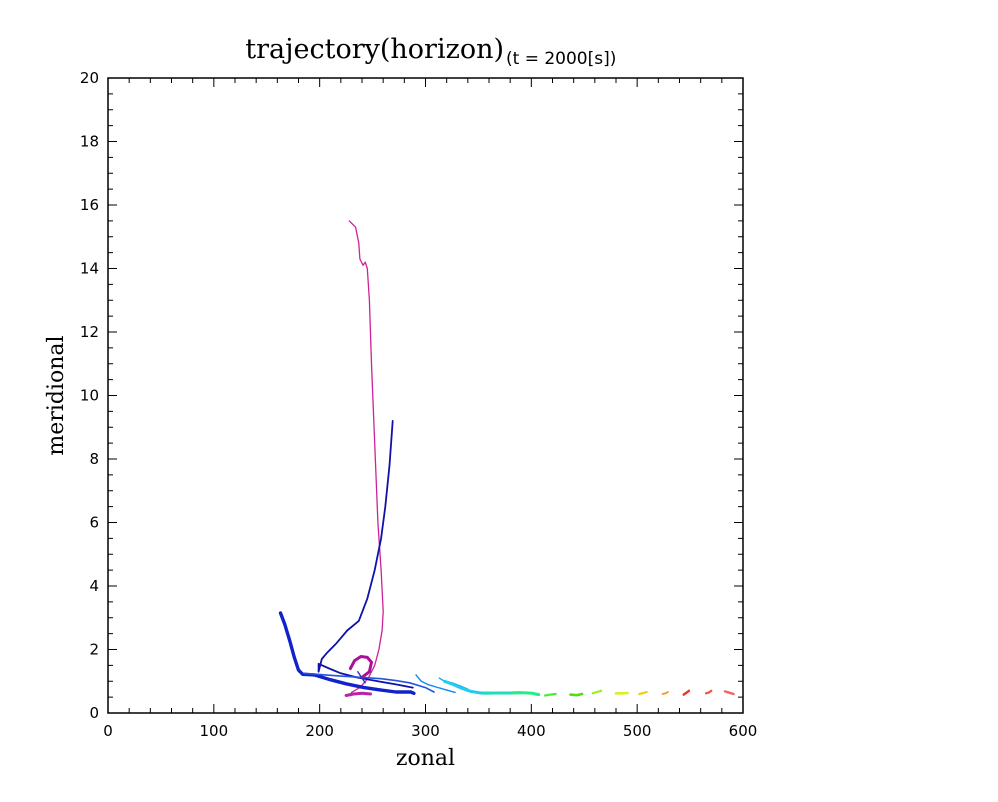 This screenshot has height=802, width=998. What do you see at coordinates (94, 523) in the screenshot?
I see `y-tick-label: 6` at bounding box center [94, 523].